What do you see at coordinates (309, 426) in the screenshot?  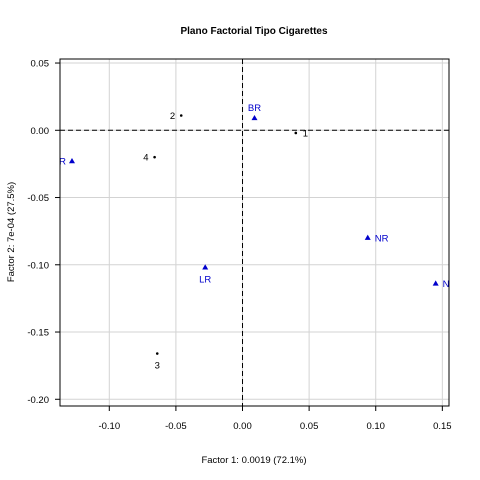 I see `x-tick-label: 0.05` at bounding box center [309, 426].